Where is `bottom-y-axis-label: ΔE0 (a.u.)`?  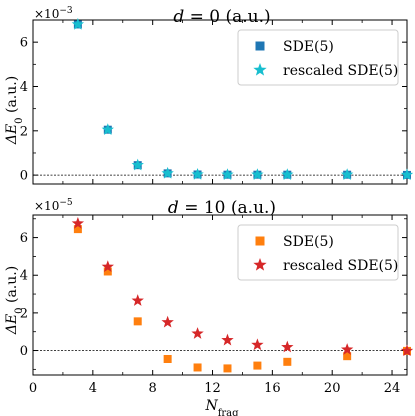 bottom-y-axis-label: ΔE0 (a.u.) is located at coordinates (14, 300).